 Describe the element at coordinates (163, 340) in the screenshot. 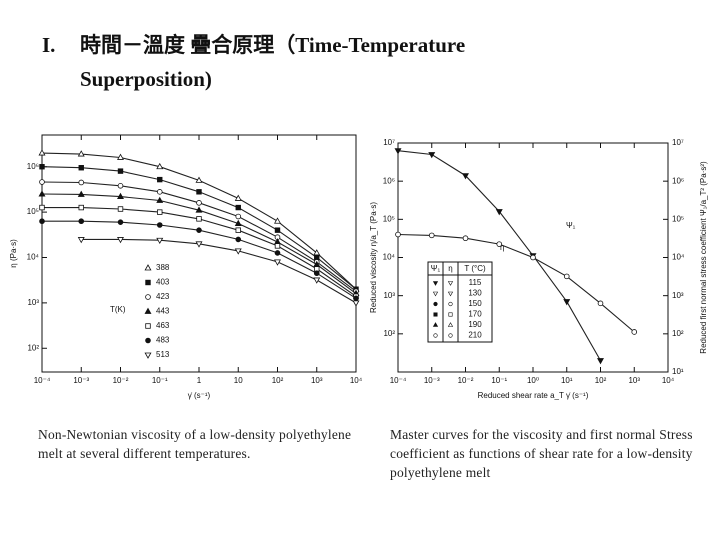

I see `legend-label: 483` at that location.